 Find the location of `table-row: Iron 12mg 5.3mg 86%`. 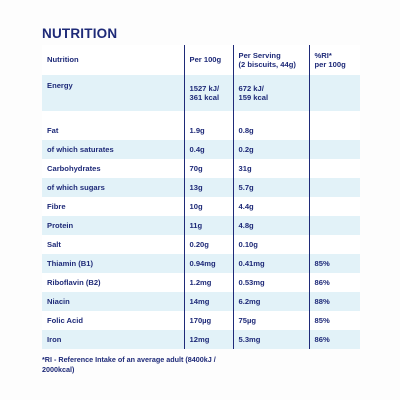

table-row: Iron 12mg 5.3mg 86% is located at coordinates (201, 339).